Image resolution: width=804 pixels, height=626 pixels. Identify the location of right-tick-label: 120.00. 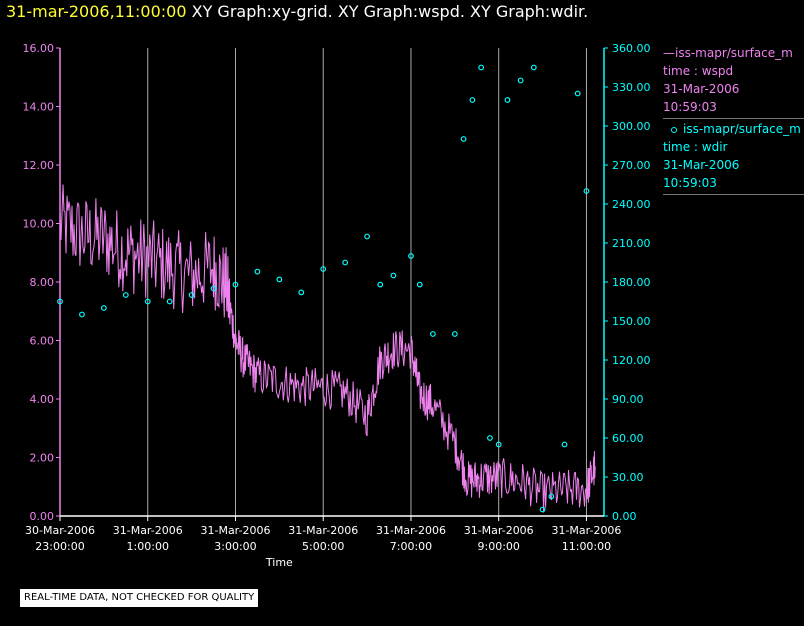
(631, 360).